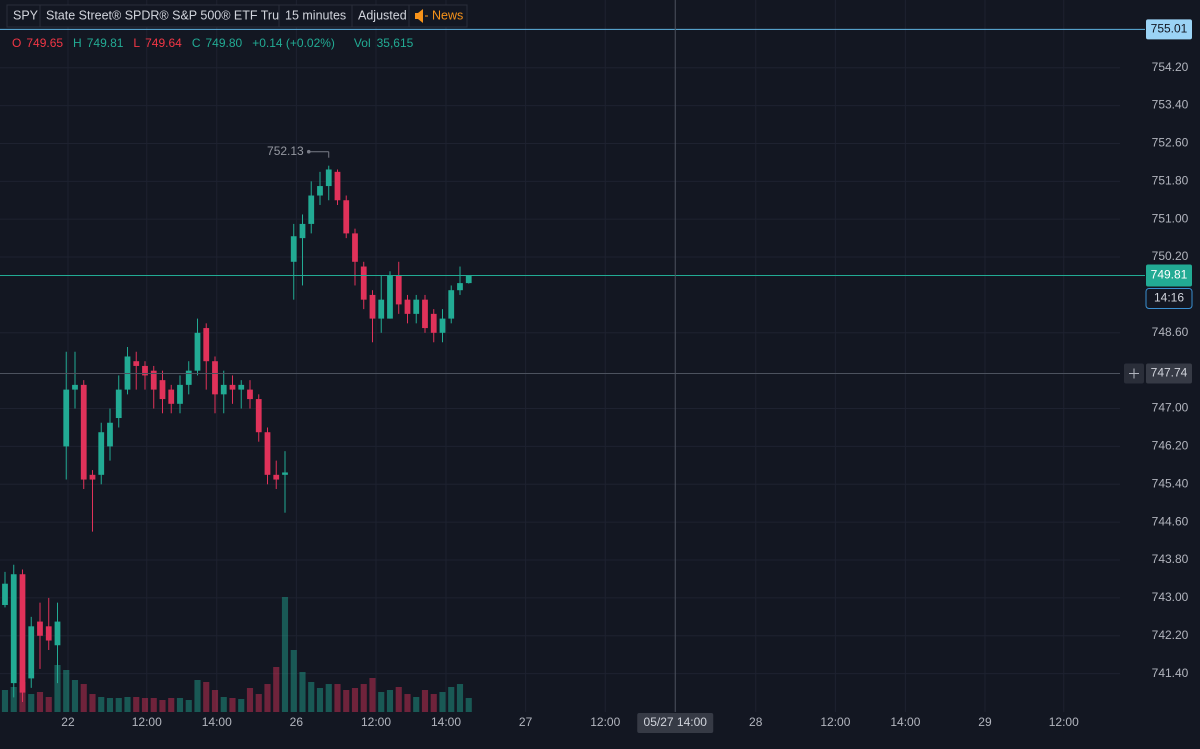 The width and height of the screenshot is (1200, 749). I want to click on news-box, so click(438, 16).